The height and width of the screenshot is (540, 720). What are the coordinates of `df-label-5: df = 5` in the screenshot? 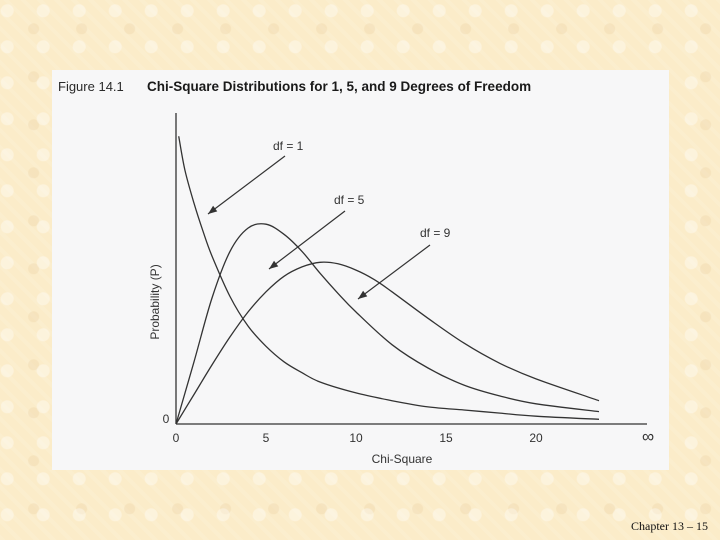 It's located at (349, 200).